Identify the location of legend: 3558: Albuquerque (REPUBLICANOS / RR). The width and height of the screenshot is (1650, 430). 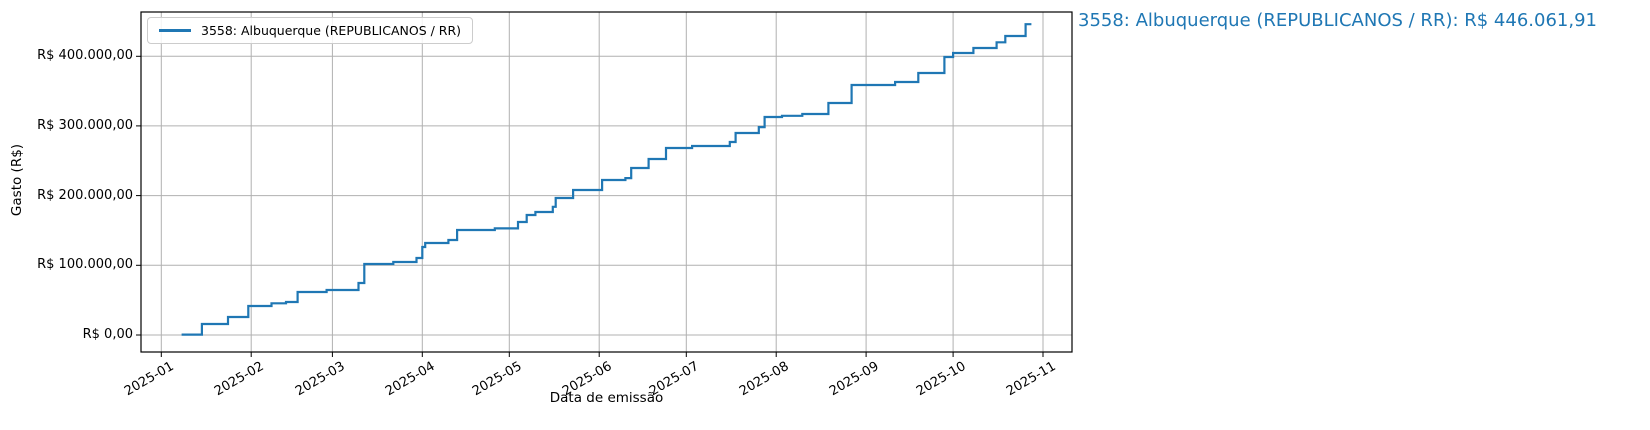
(310, 30).